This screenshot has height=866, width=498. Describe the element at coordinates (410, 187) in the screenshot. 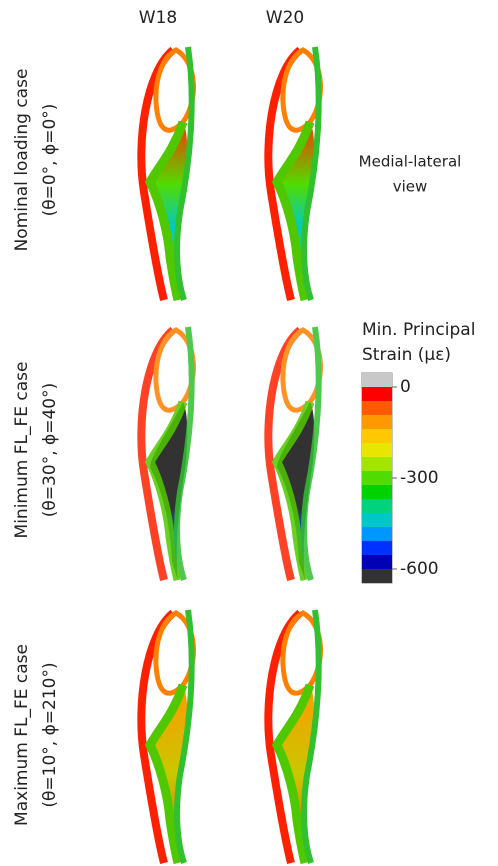

I see `view-label: view` at that location.